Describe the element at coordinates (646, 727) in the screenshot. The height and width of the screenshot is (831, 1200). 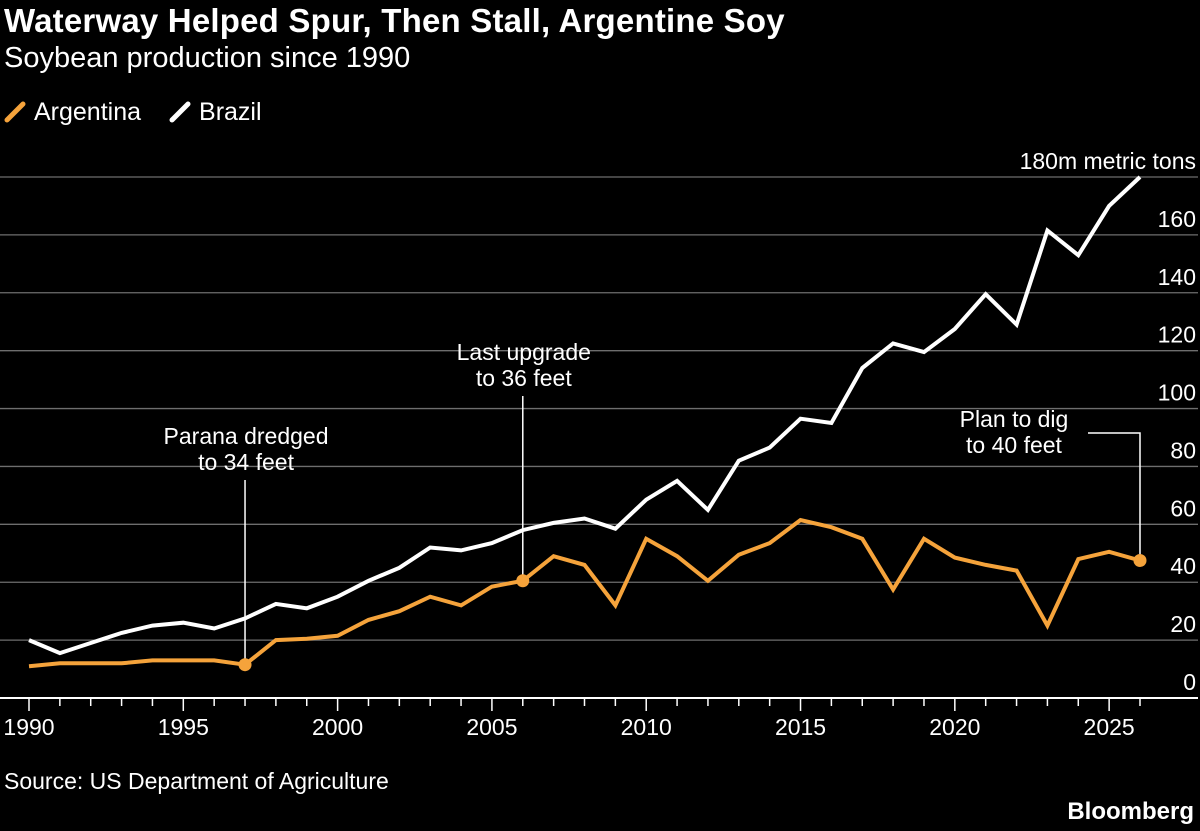
I see `x-tick-label: 2010` at that location.